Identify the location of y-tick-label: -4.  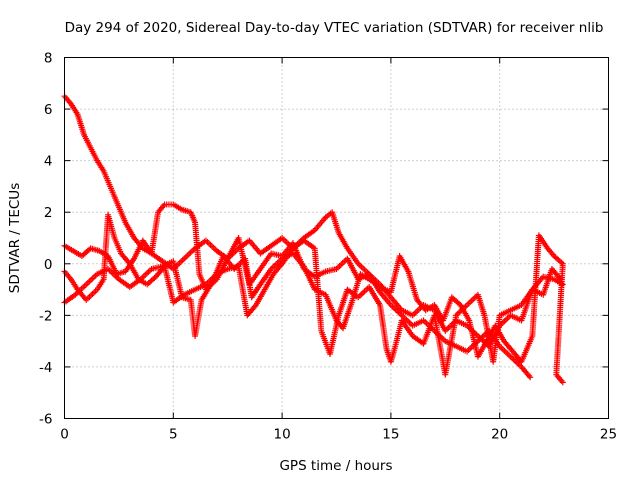
(45, 368).